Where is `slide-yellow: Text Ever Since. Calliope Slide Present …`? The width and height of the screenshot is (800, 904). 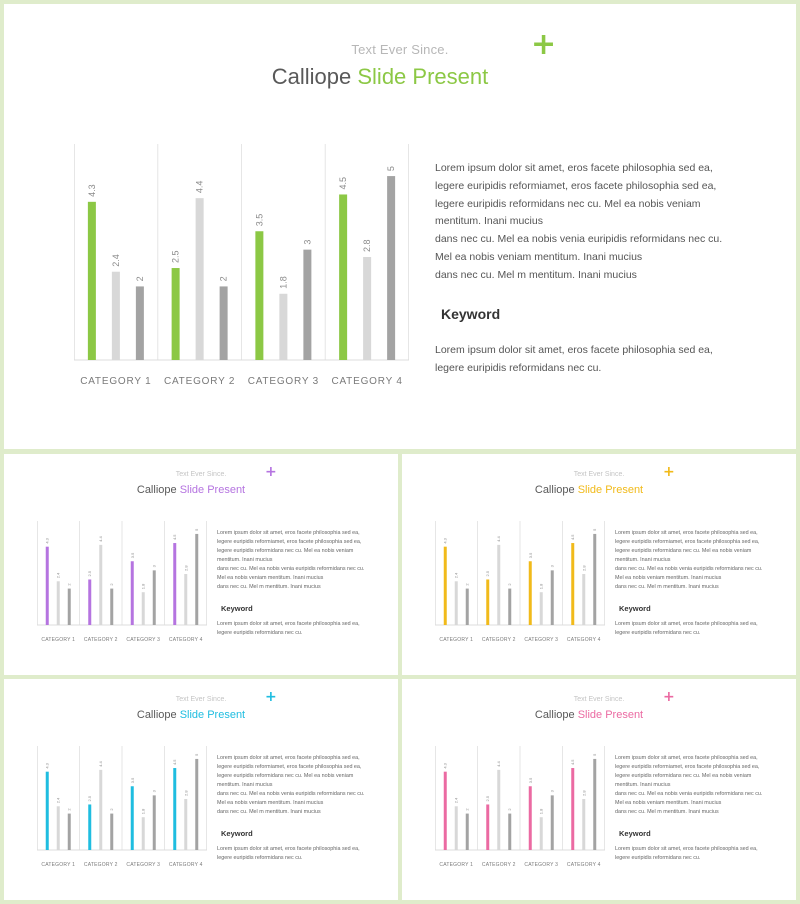
slide-yellow: Text Ever Since. Calliope Slide Present … is located at coordinates (599, 564).